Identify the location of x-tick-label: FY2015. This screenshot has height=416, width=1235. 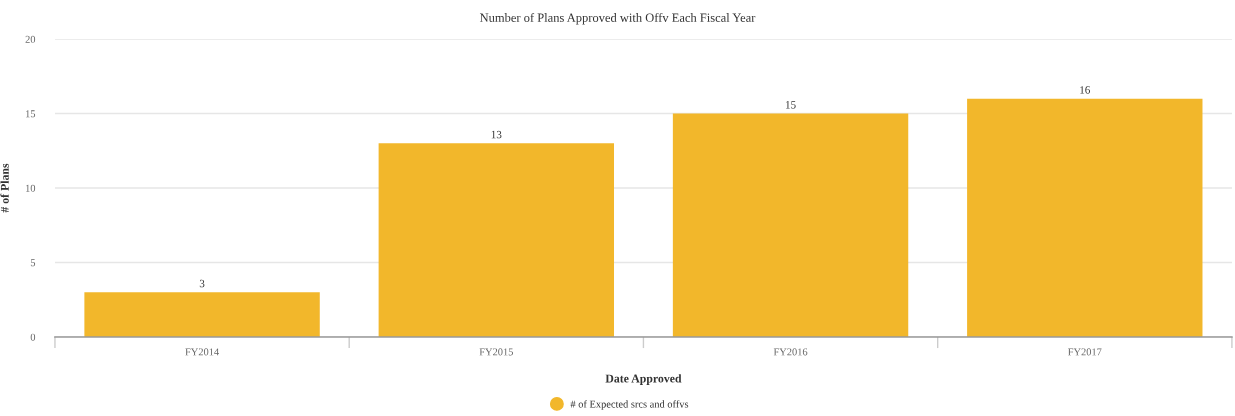
(496, 352).